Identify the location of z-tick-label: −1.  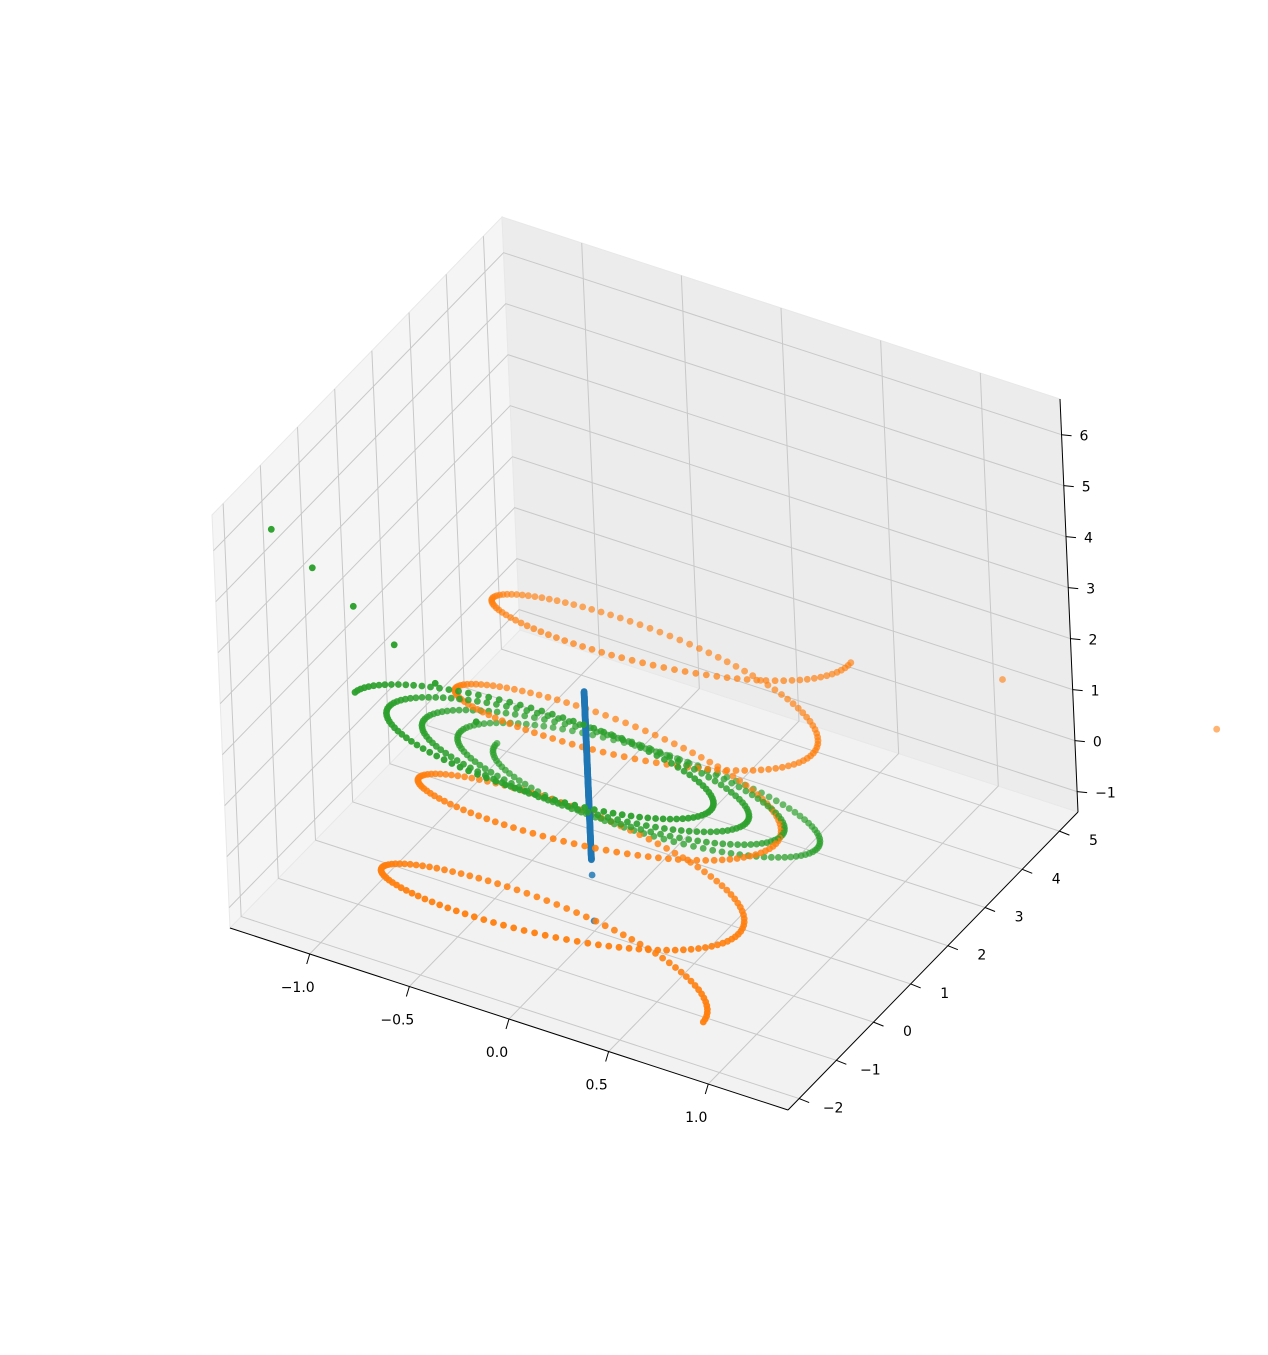
(1105, 794).